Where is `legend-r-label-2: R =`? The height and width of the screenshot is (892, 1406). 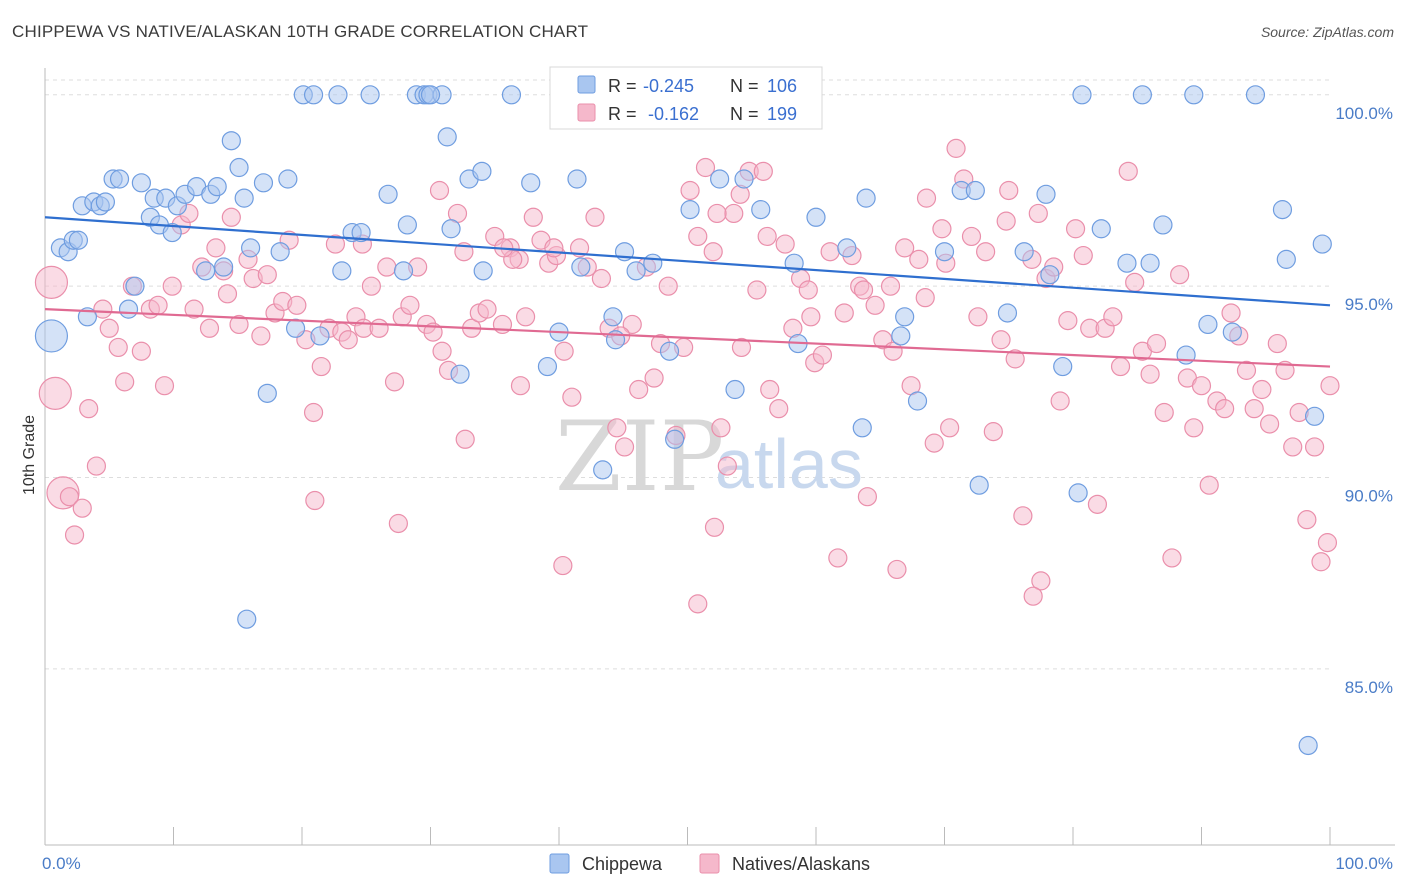
legend-r-label-2: R = is located at coordinates (622, 114).